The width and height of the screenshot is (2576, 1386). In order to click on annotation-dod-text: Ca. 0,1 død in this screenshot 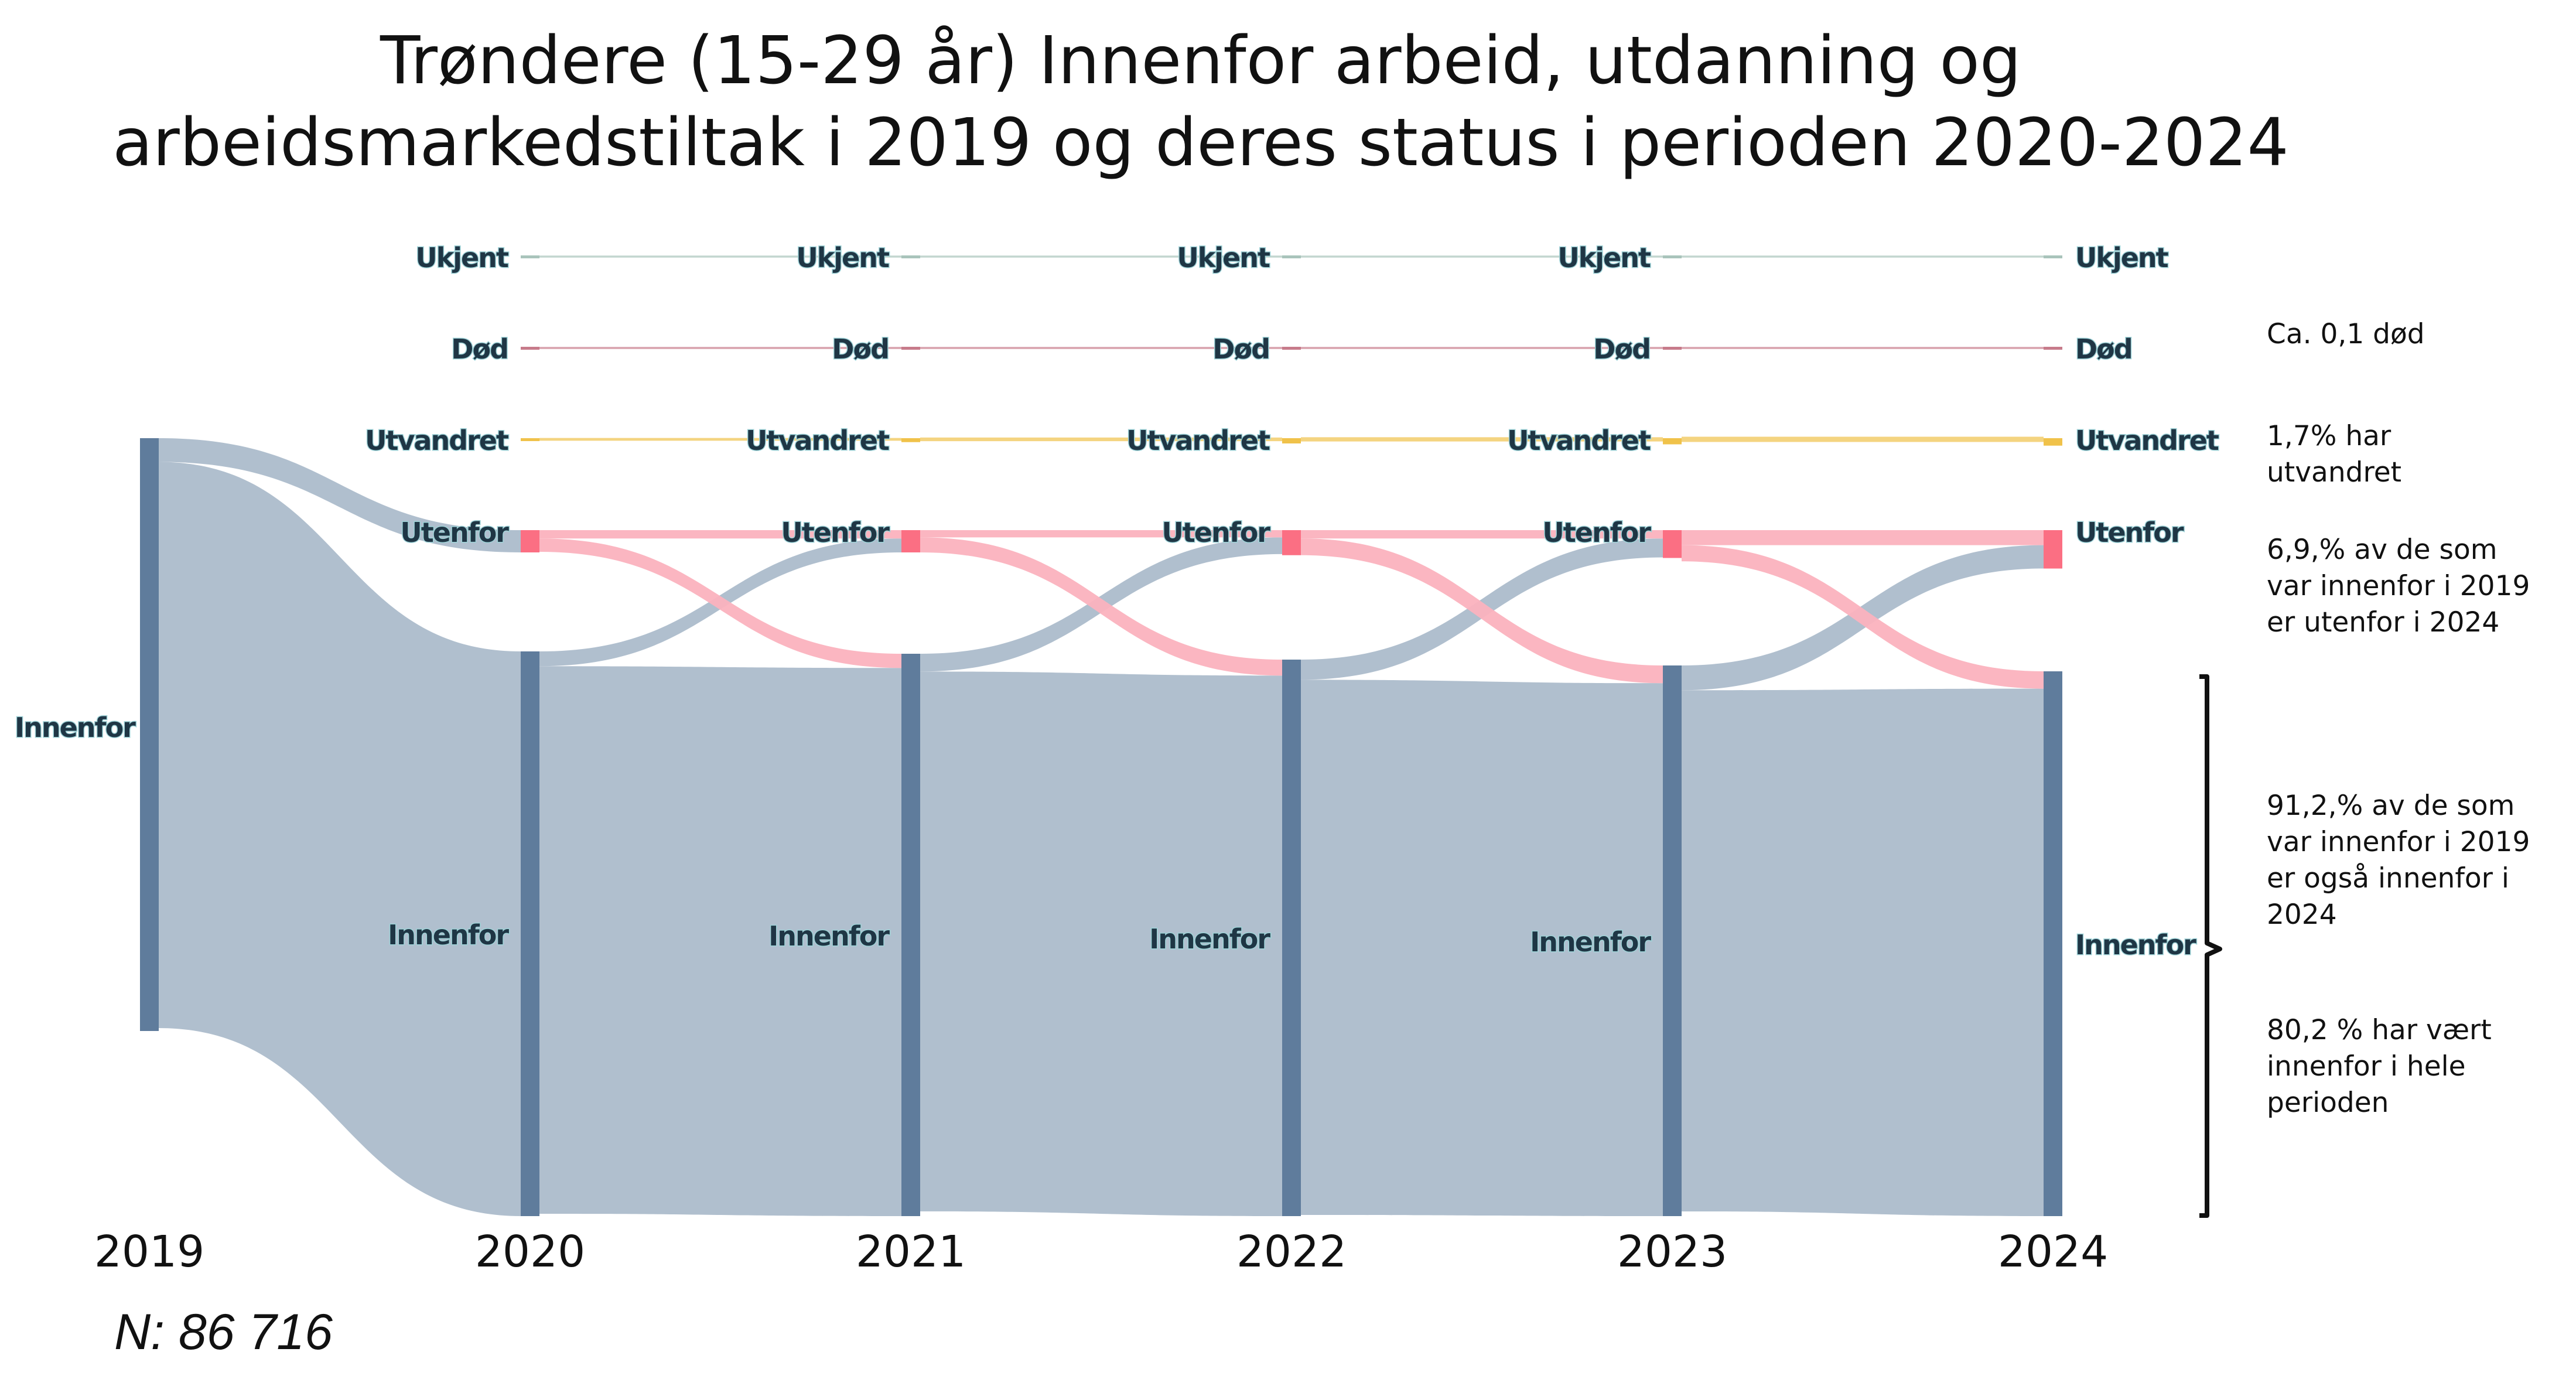, I will do `click(2346, 334)`.